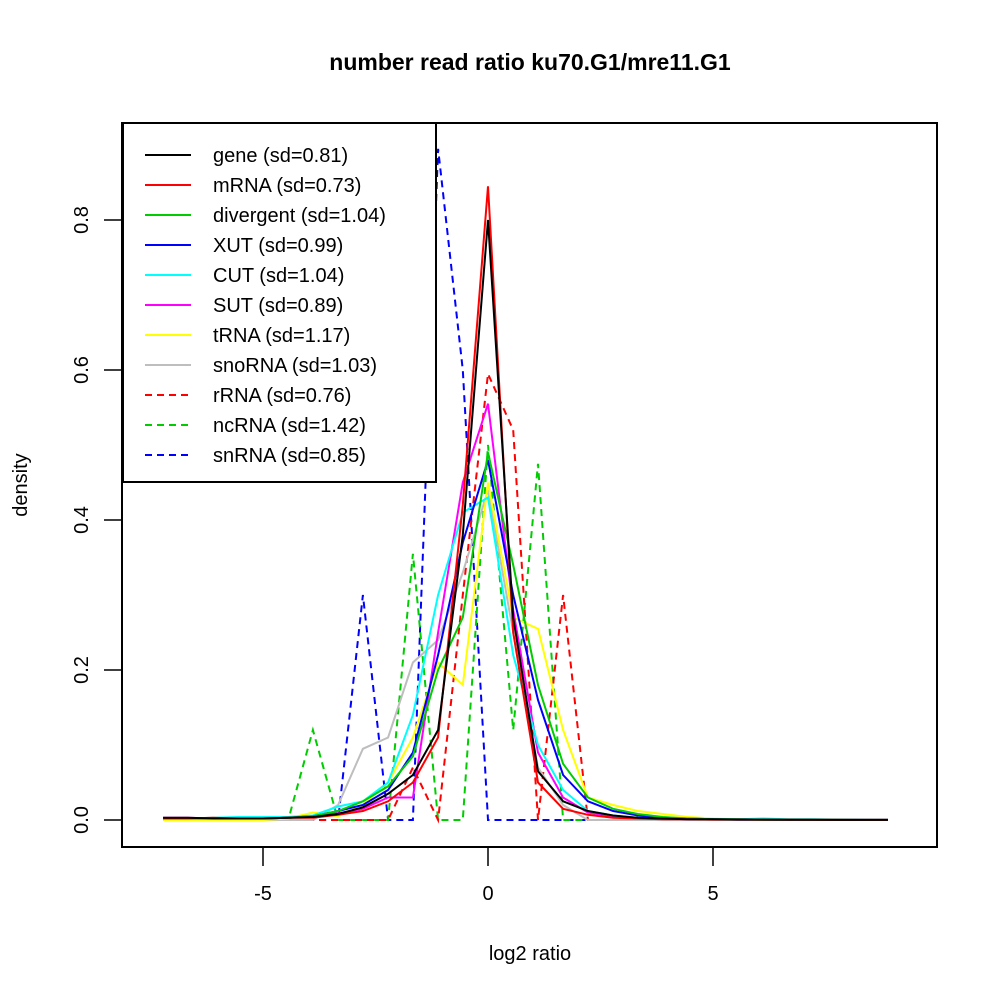 The image size is (1000, 1000). Describe the element at coordinates (530, 954) in the screenshot. I see `x-axis-label: log2 ratio` at that location.